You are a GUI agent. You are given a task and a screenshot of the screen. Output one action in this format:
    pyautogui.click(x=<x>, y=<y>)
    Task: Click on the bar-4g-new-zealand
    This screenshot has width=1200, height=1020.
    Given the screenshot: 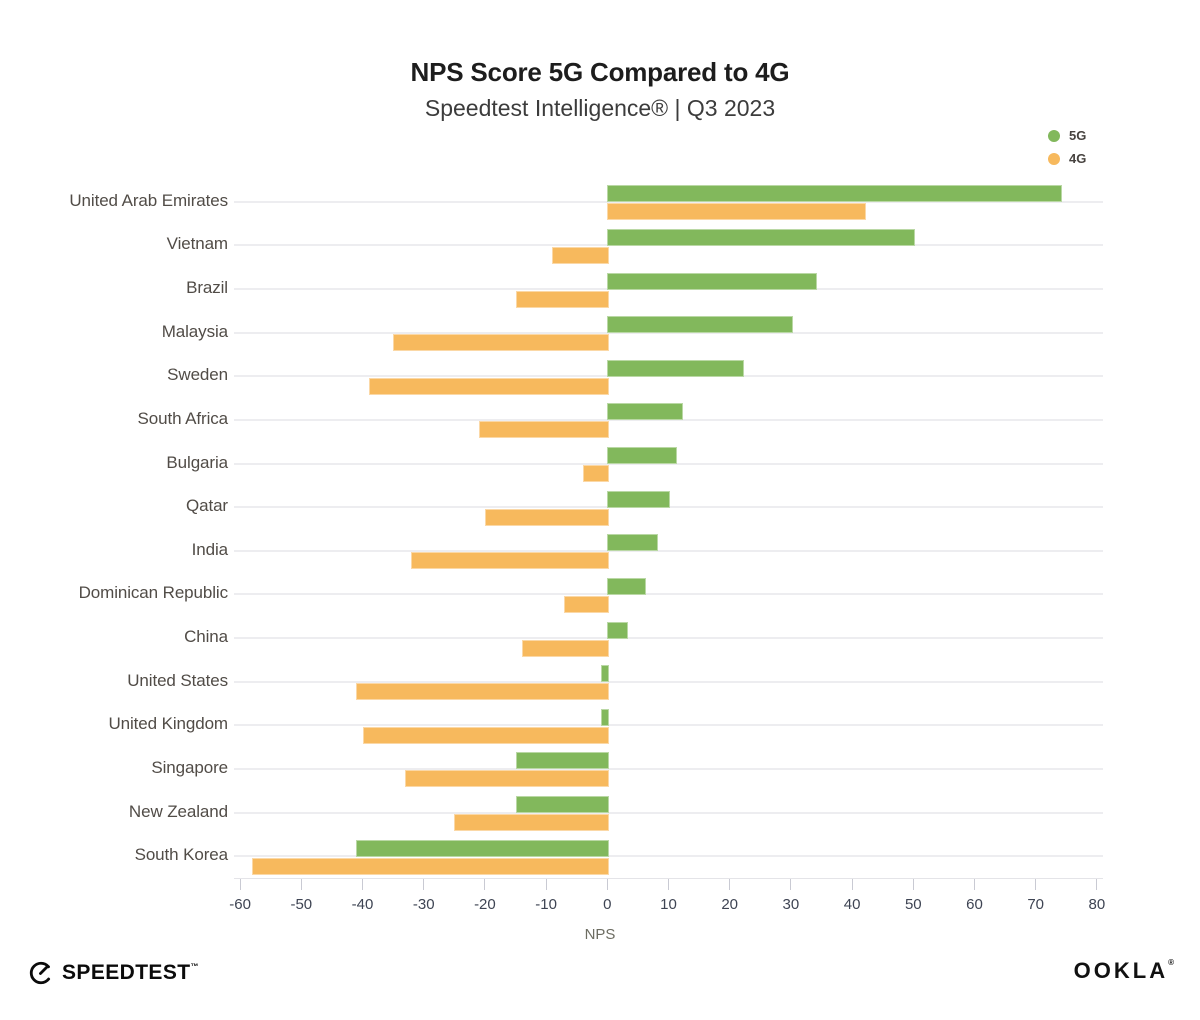 What is the action you would take?
    pyautogui.click(x=532, y=823)
    